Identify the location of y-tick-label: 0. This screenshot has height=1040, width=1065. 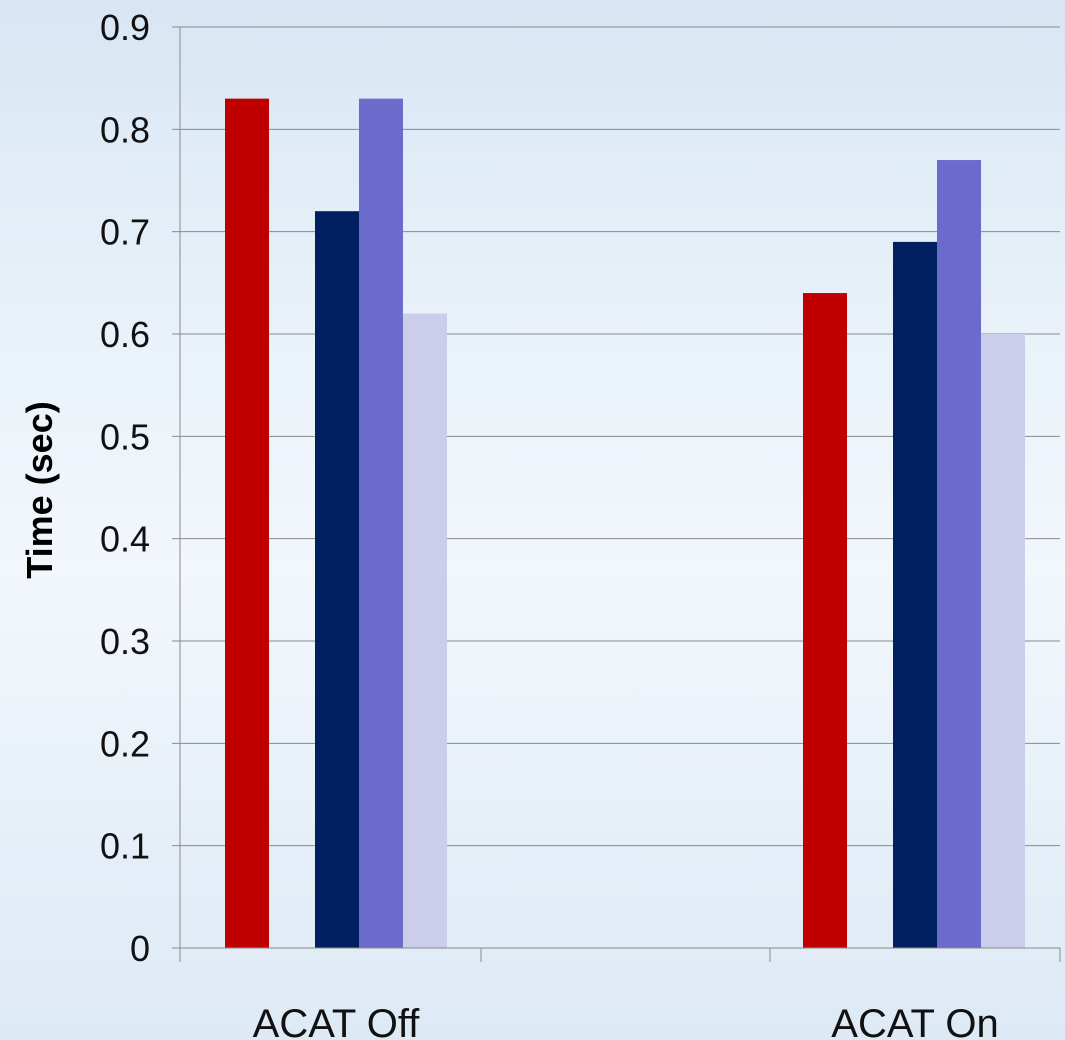
(140, 948).